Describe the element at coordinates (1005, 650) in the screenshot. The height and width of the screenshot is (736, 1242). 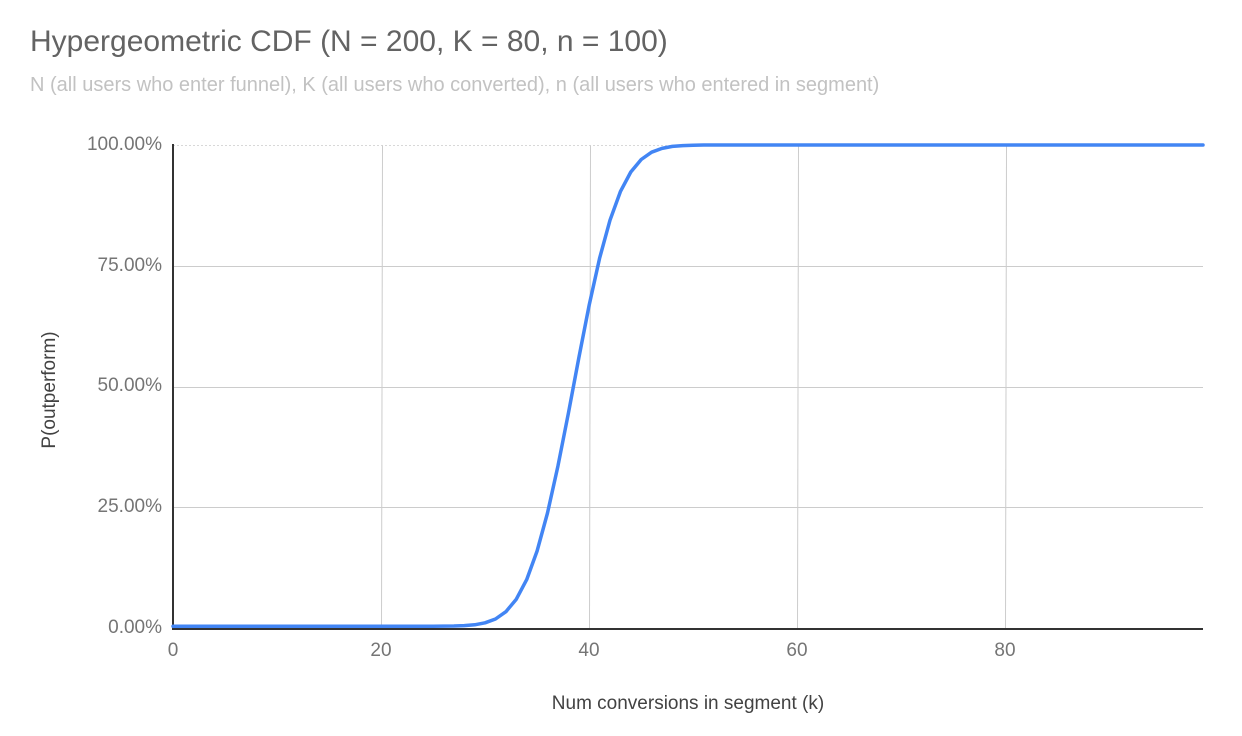
I see `x-tick-label-80: 80` at that location.